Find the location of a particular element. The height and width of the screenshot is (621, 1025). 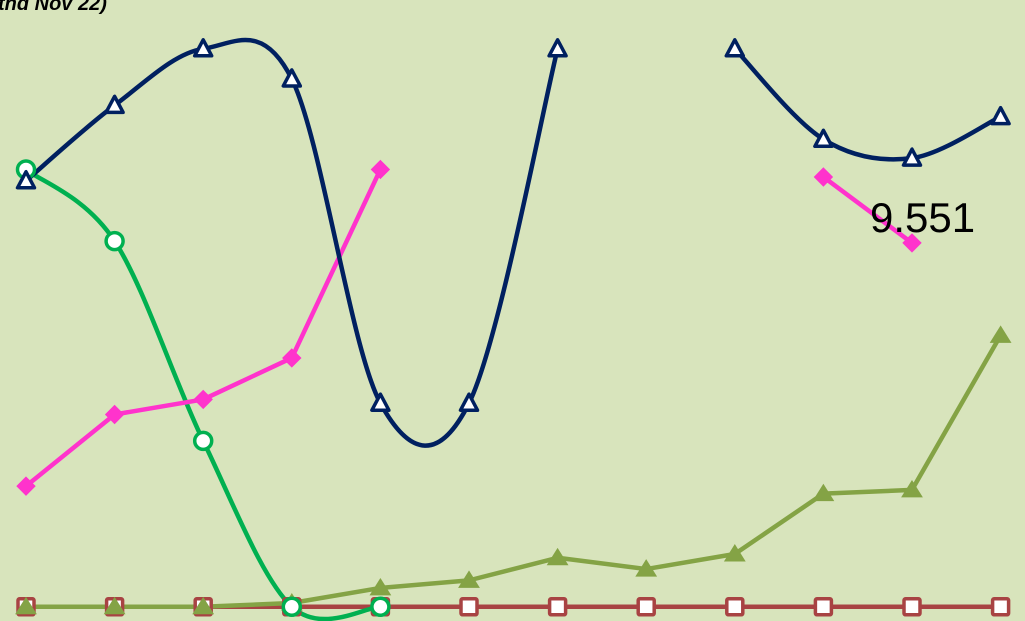

chart-subtitle: thd Nov 22) is located at coordinates (53, 7).